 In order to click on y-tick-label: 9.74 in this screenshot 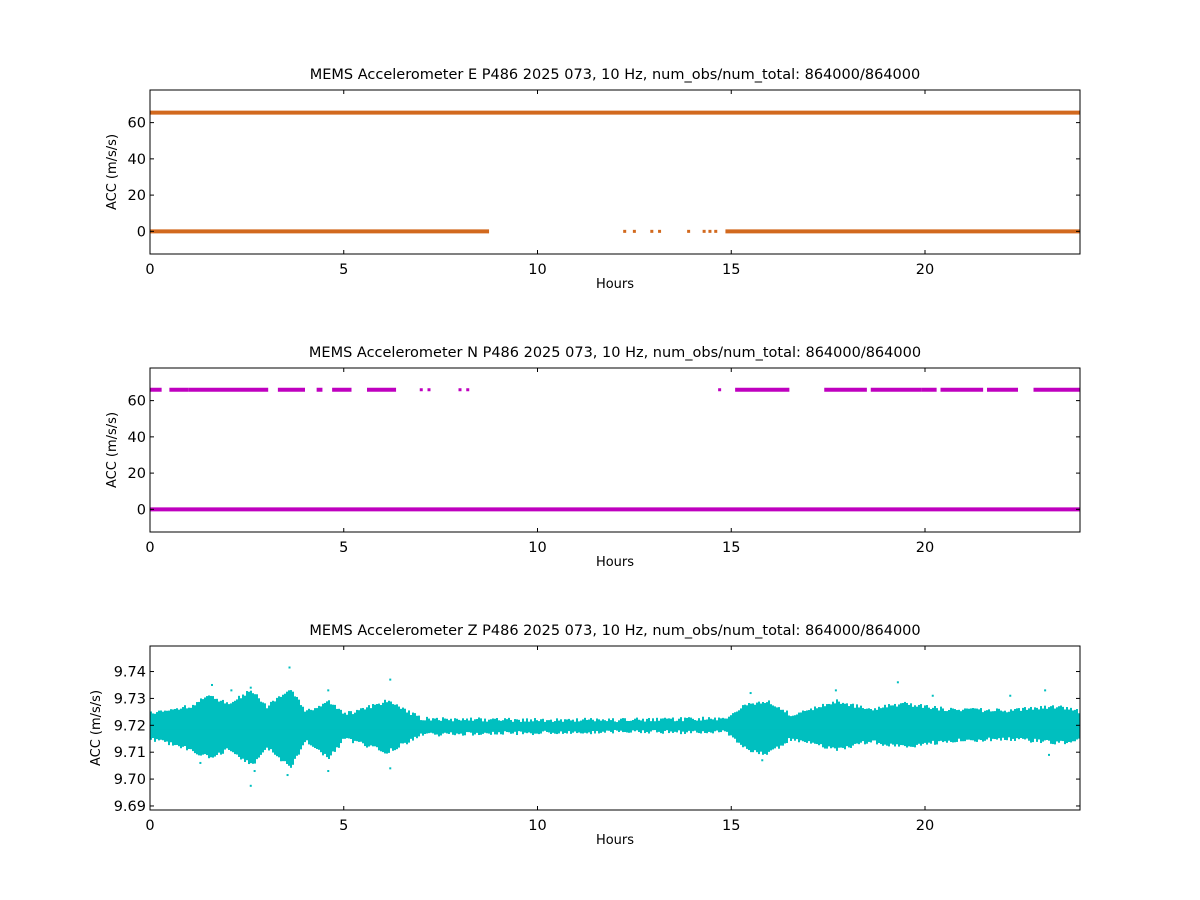, I will do `click(130, 673)`.